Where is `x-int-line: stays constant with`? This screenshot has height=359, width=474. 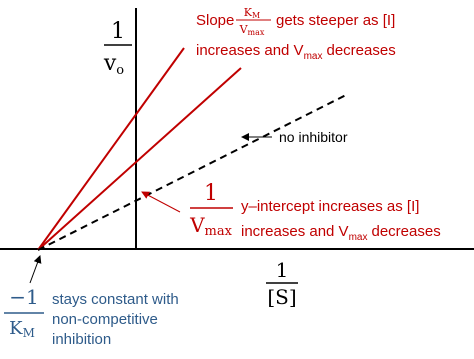
x-int-line: stays constant with is located at coordinates (115, 299).